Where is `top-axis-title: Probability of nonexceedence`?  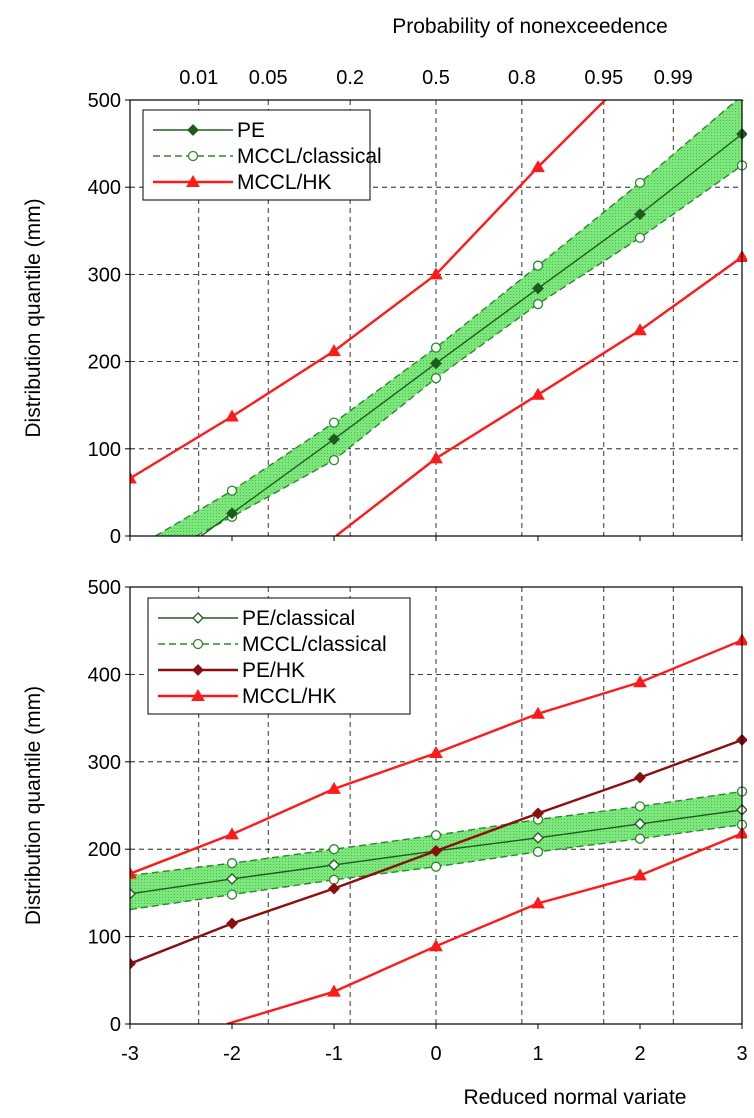 top-axis-title: Probability of nonexceedence is located at coordinates (530, 26).